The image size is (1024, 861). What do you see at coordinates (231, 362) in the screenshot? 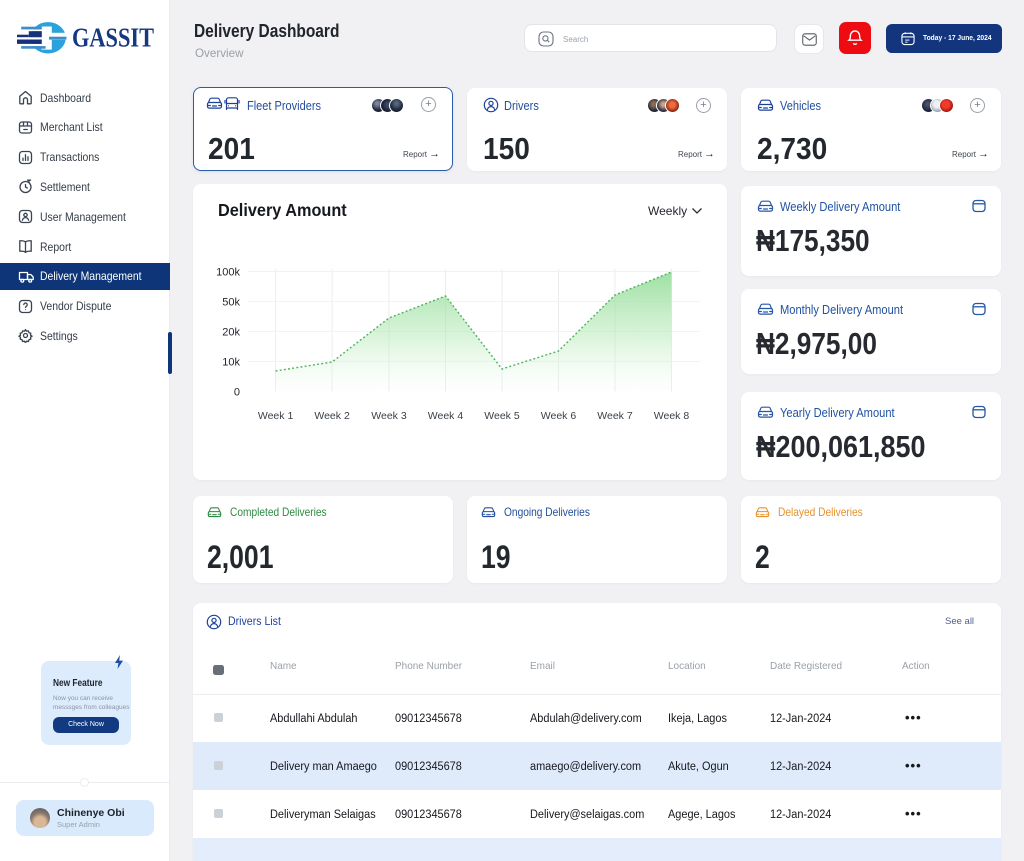
I see `svg-text: 10k` at bounding box center [231, 362].